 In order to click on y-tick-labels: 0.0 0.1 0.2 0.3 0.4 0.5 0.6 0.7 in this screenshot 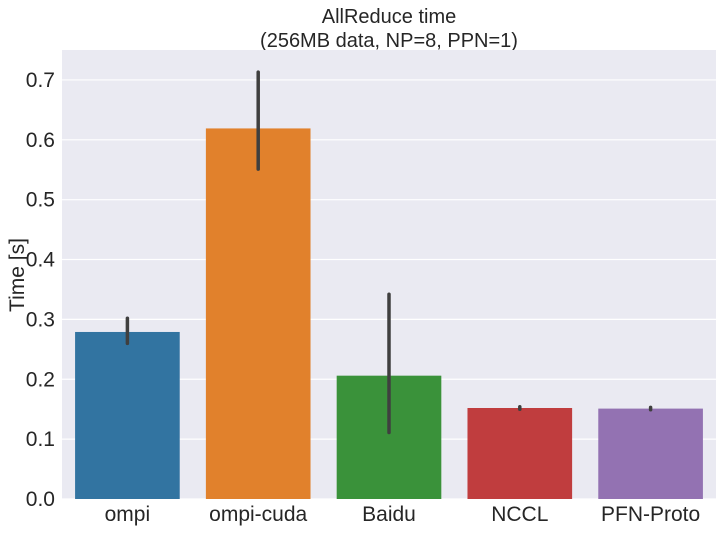, I will do `click(41, 290)`.